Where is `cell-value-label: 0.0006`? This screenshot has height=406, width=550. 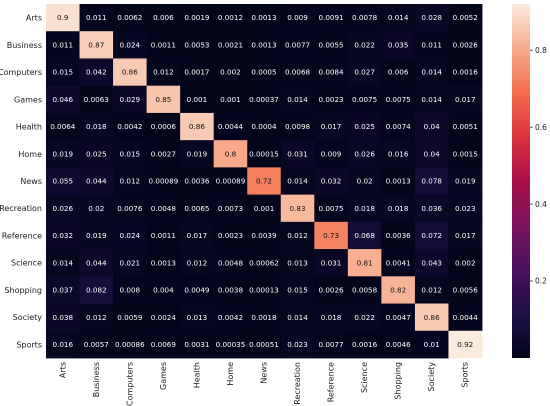 cell-value-label: 0.0006 is located at coordinates (164, 126).